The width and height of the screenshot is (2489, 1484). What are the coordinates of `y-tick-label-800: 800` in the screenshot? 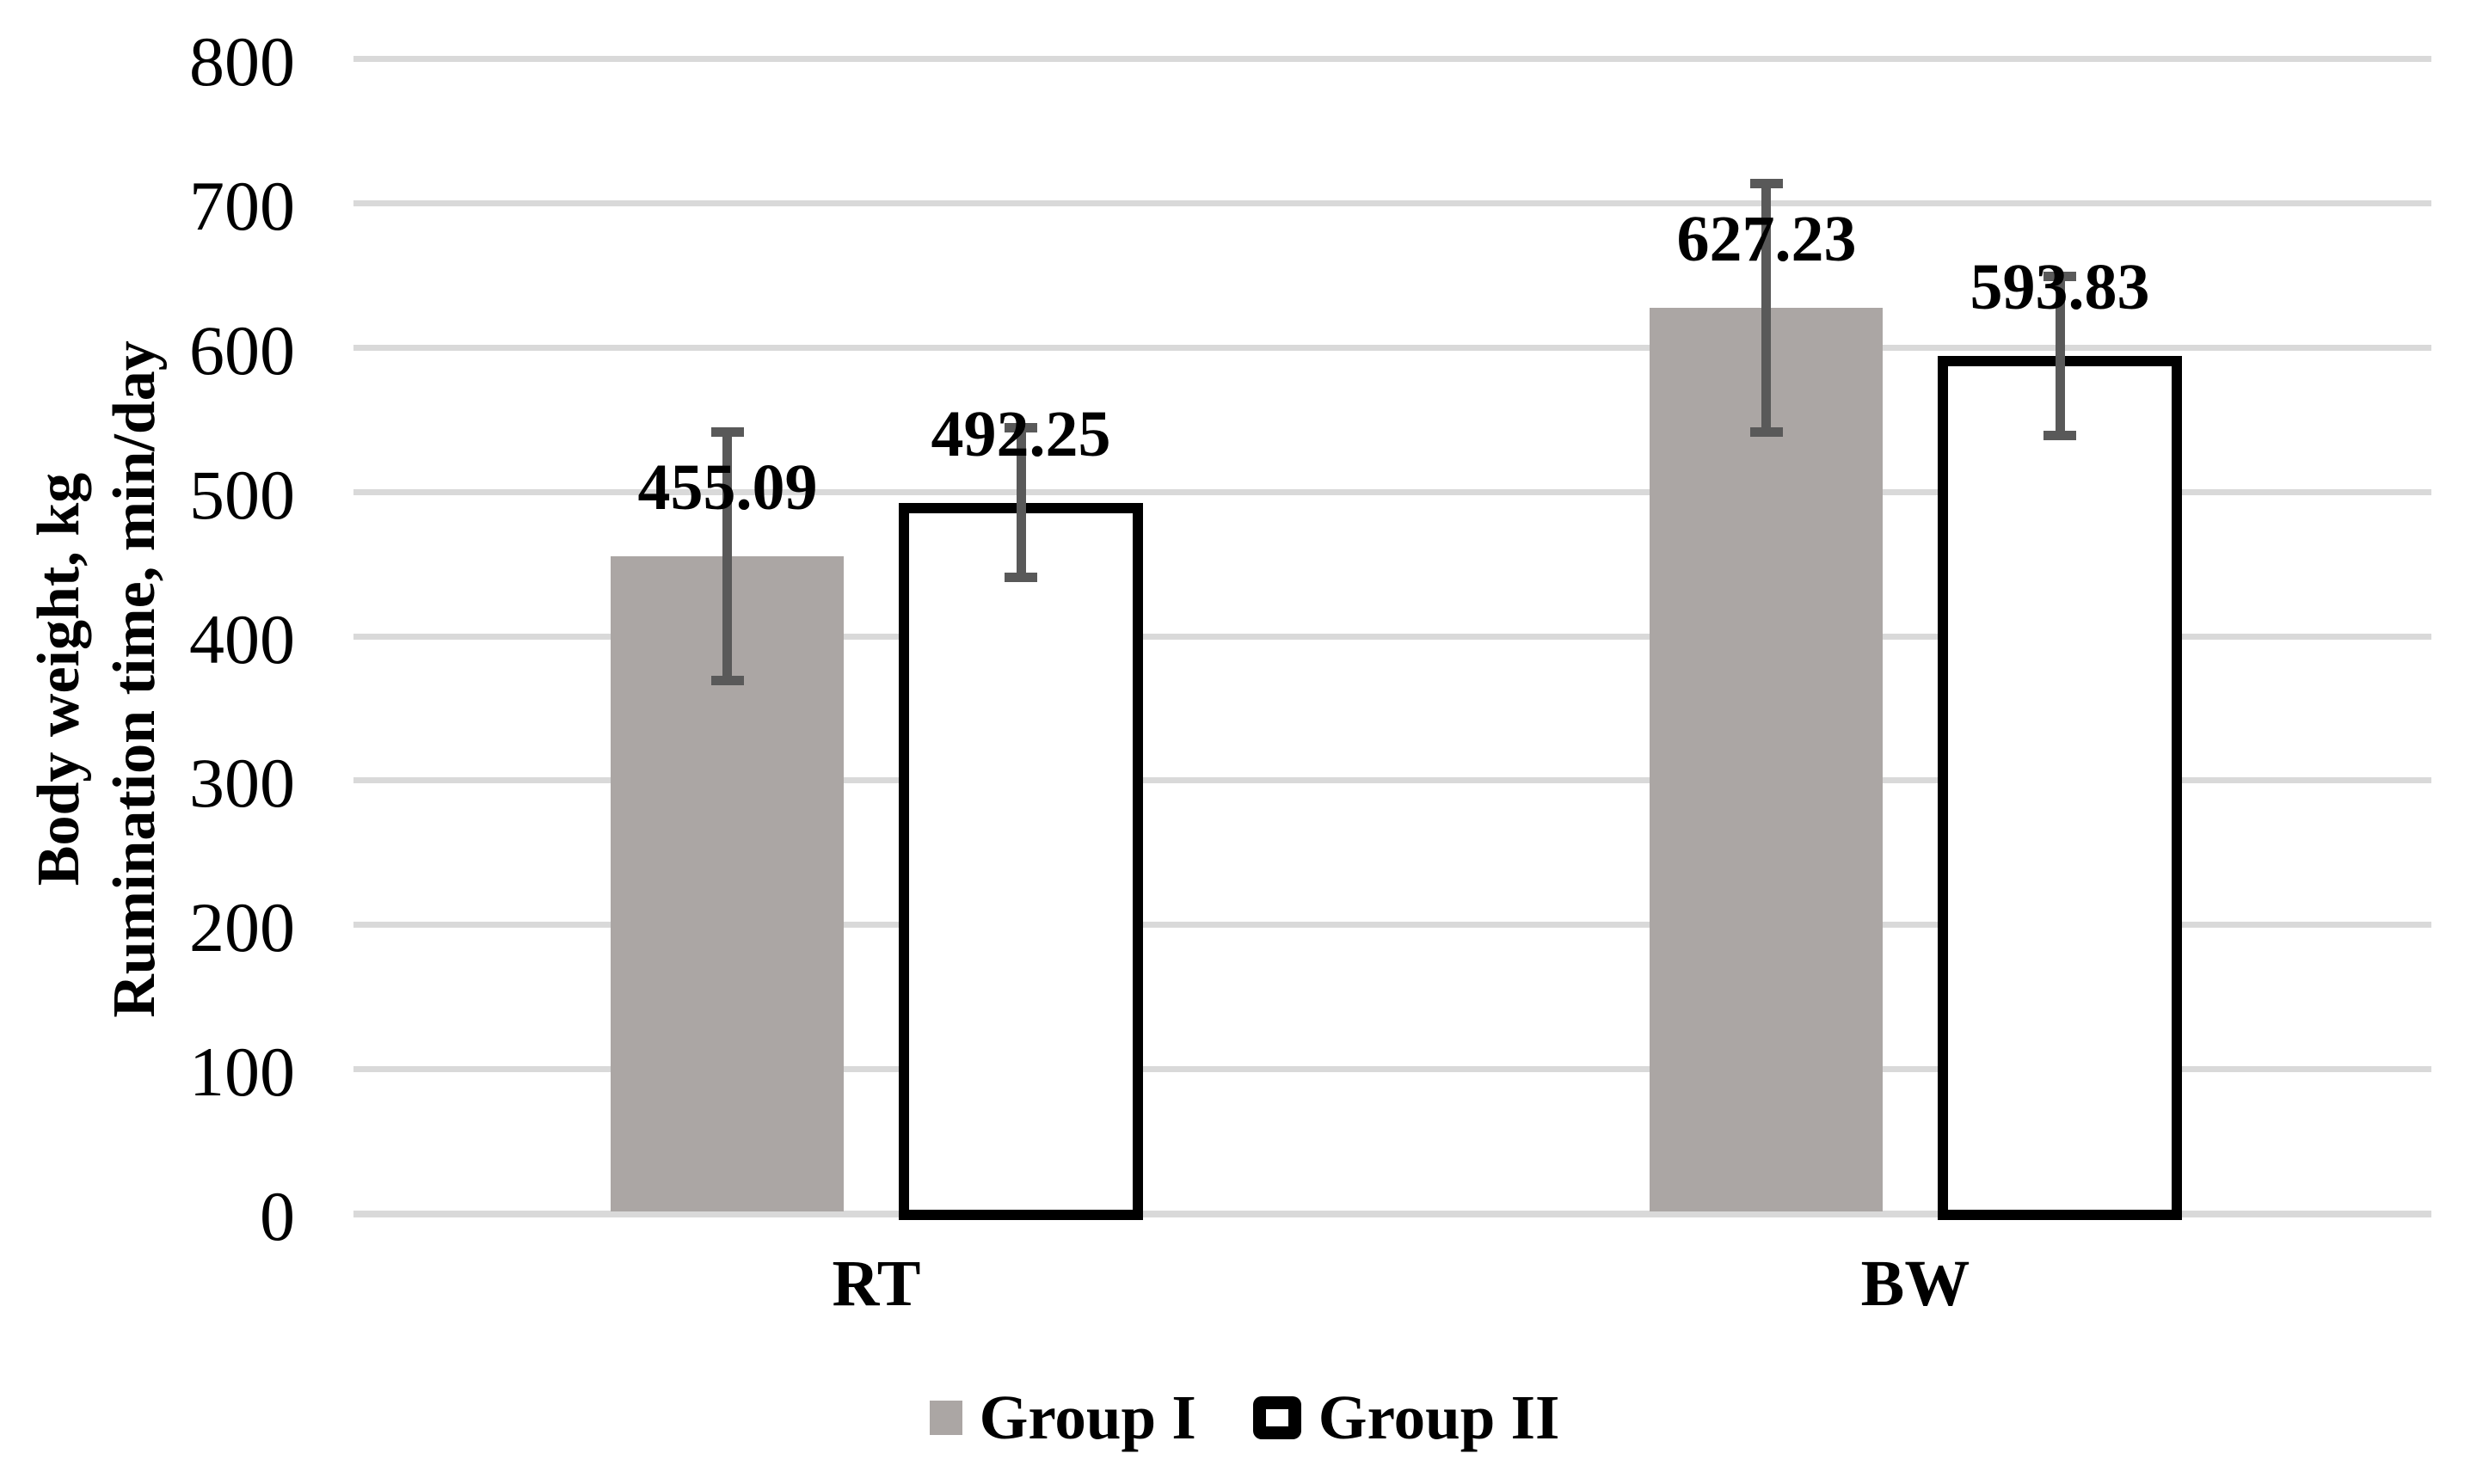 It's located at (242, 61).